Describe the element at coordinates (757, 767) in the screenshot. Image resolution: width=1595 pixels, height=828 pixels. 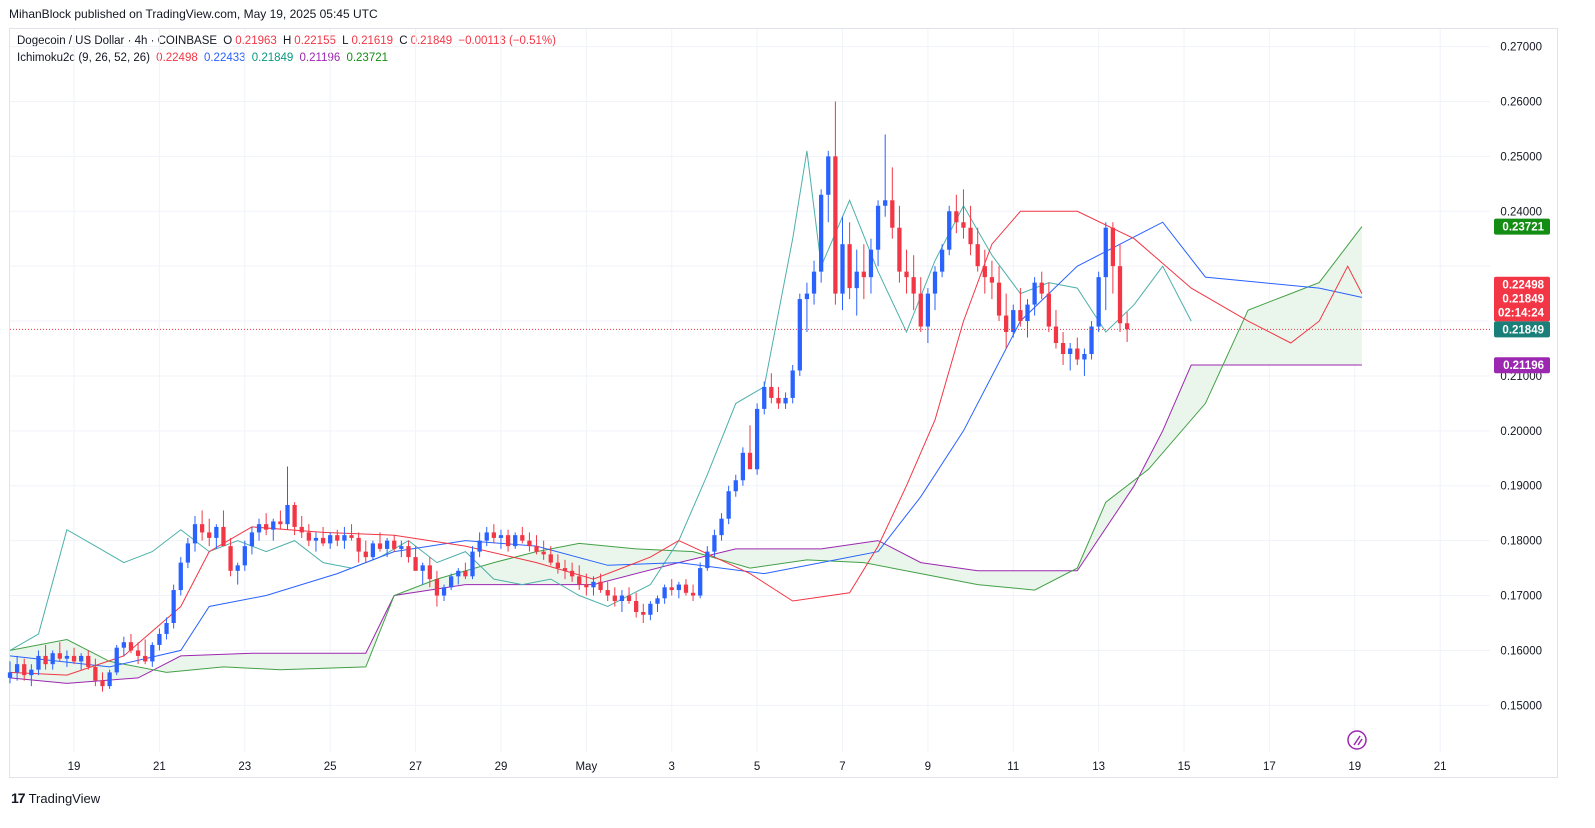
I see `x-tick-label: 5` at that location.